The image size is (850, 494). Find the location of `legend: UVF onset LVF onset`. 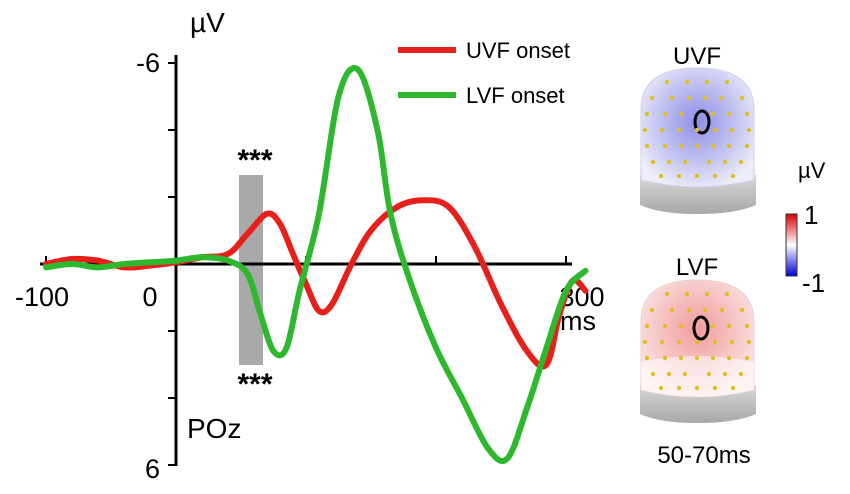

legend: UVF onset LVF onset is located at coordinates (484, 73).